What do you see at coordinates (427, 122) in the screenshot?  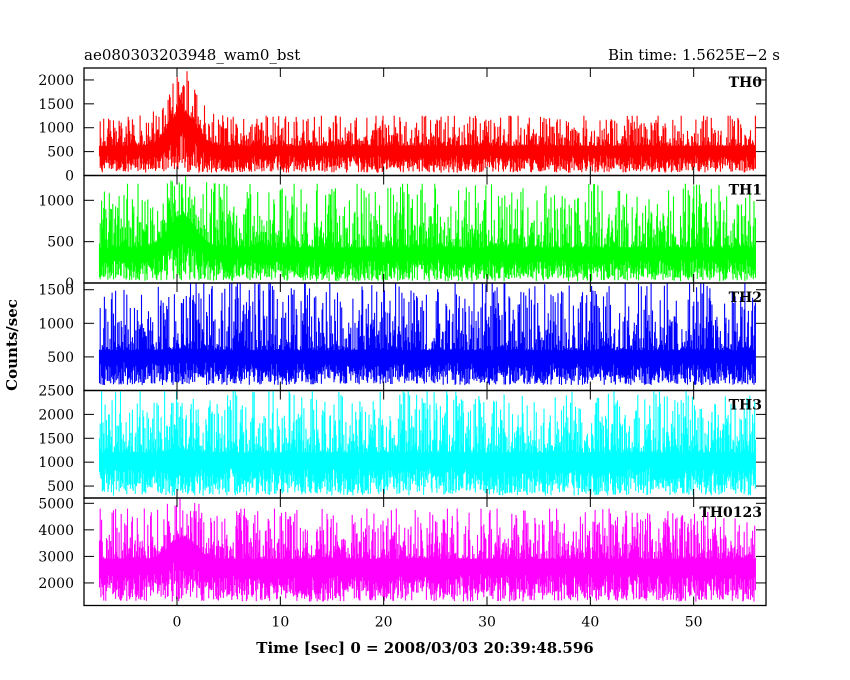 I see `series-th0` at bounding box center [427, 122].